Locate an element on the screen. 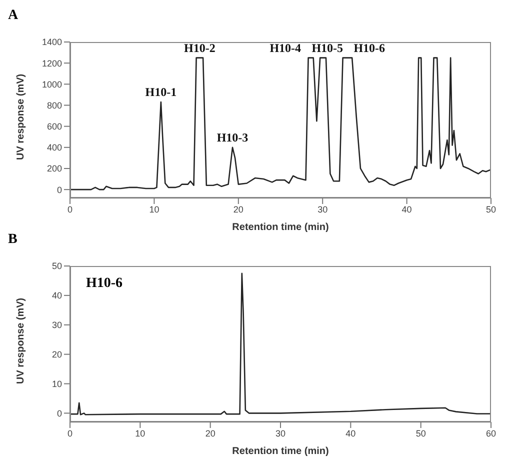 The image size is (515, 459). annotation: H10-2 is located at coordinates (200, 47).